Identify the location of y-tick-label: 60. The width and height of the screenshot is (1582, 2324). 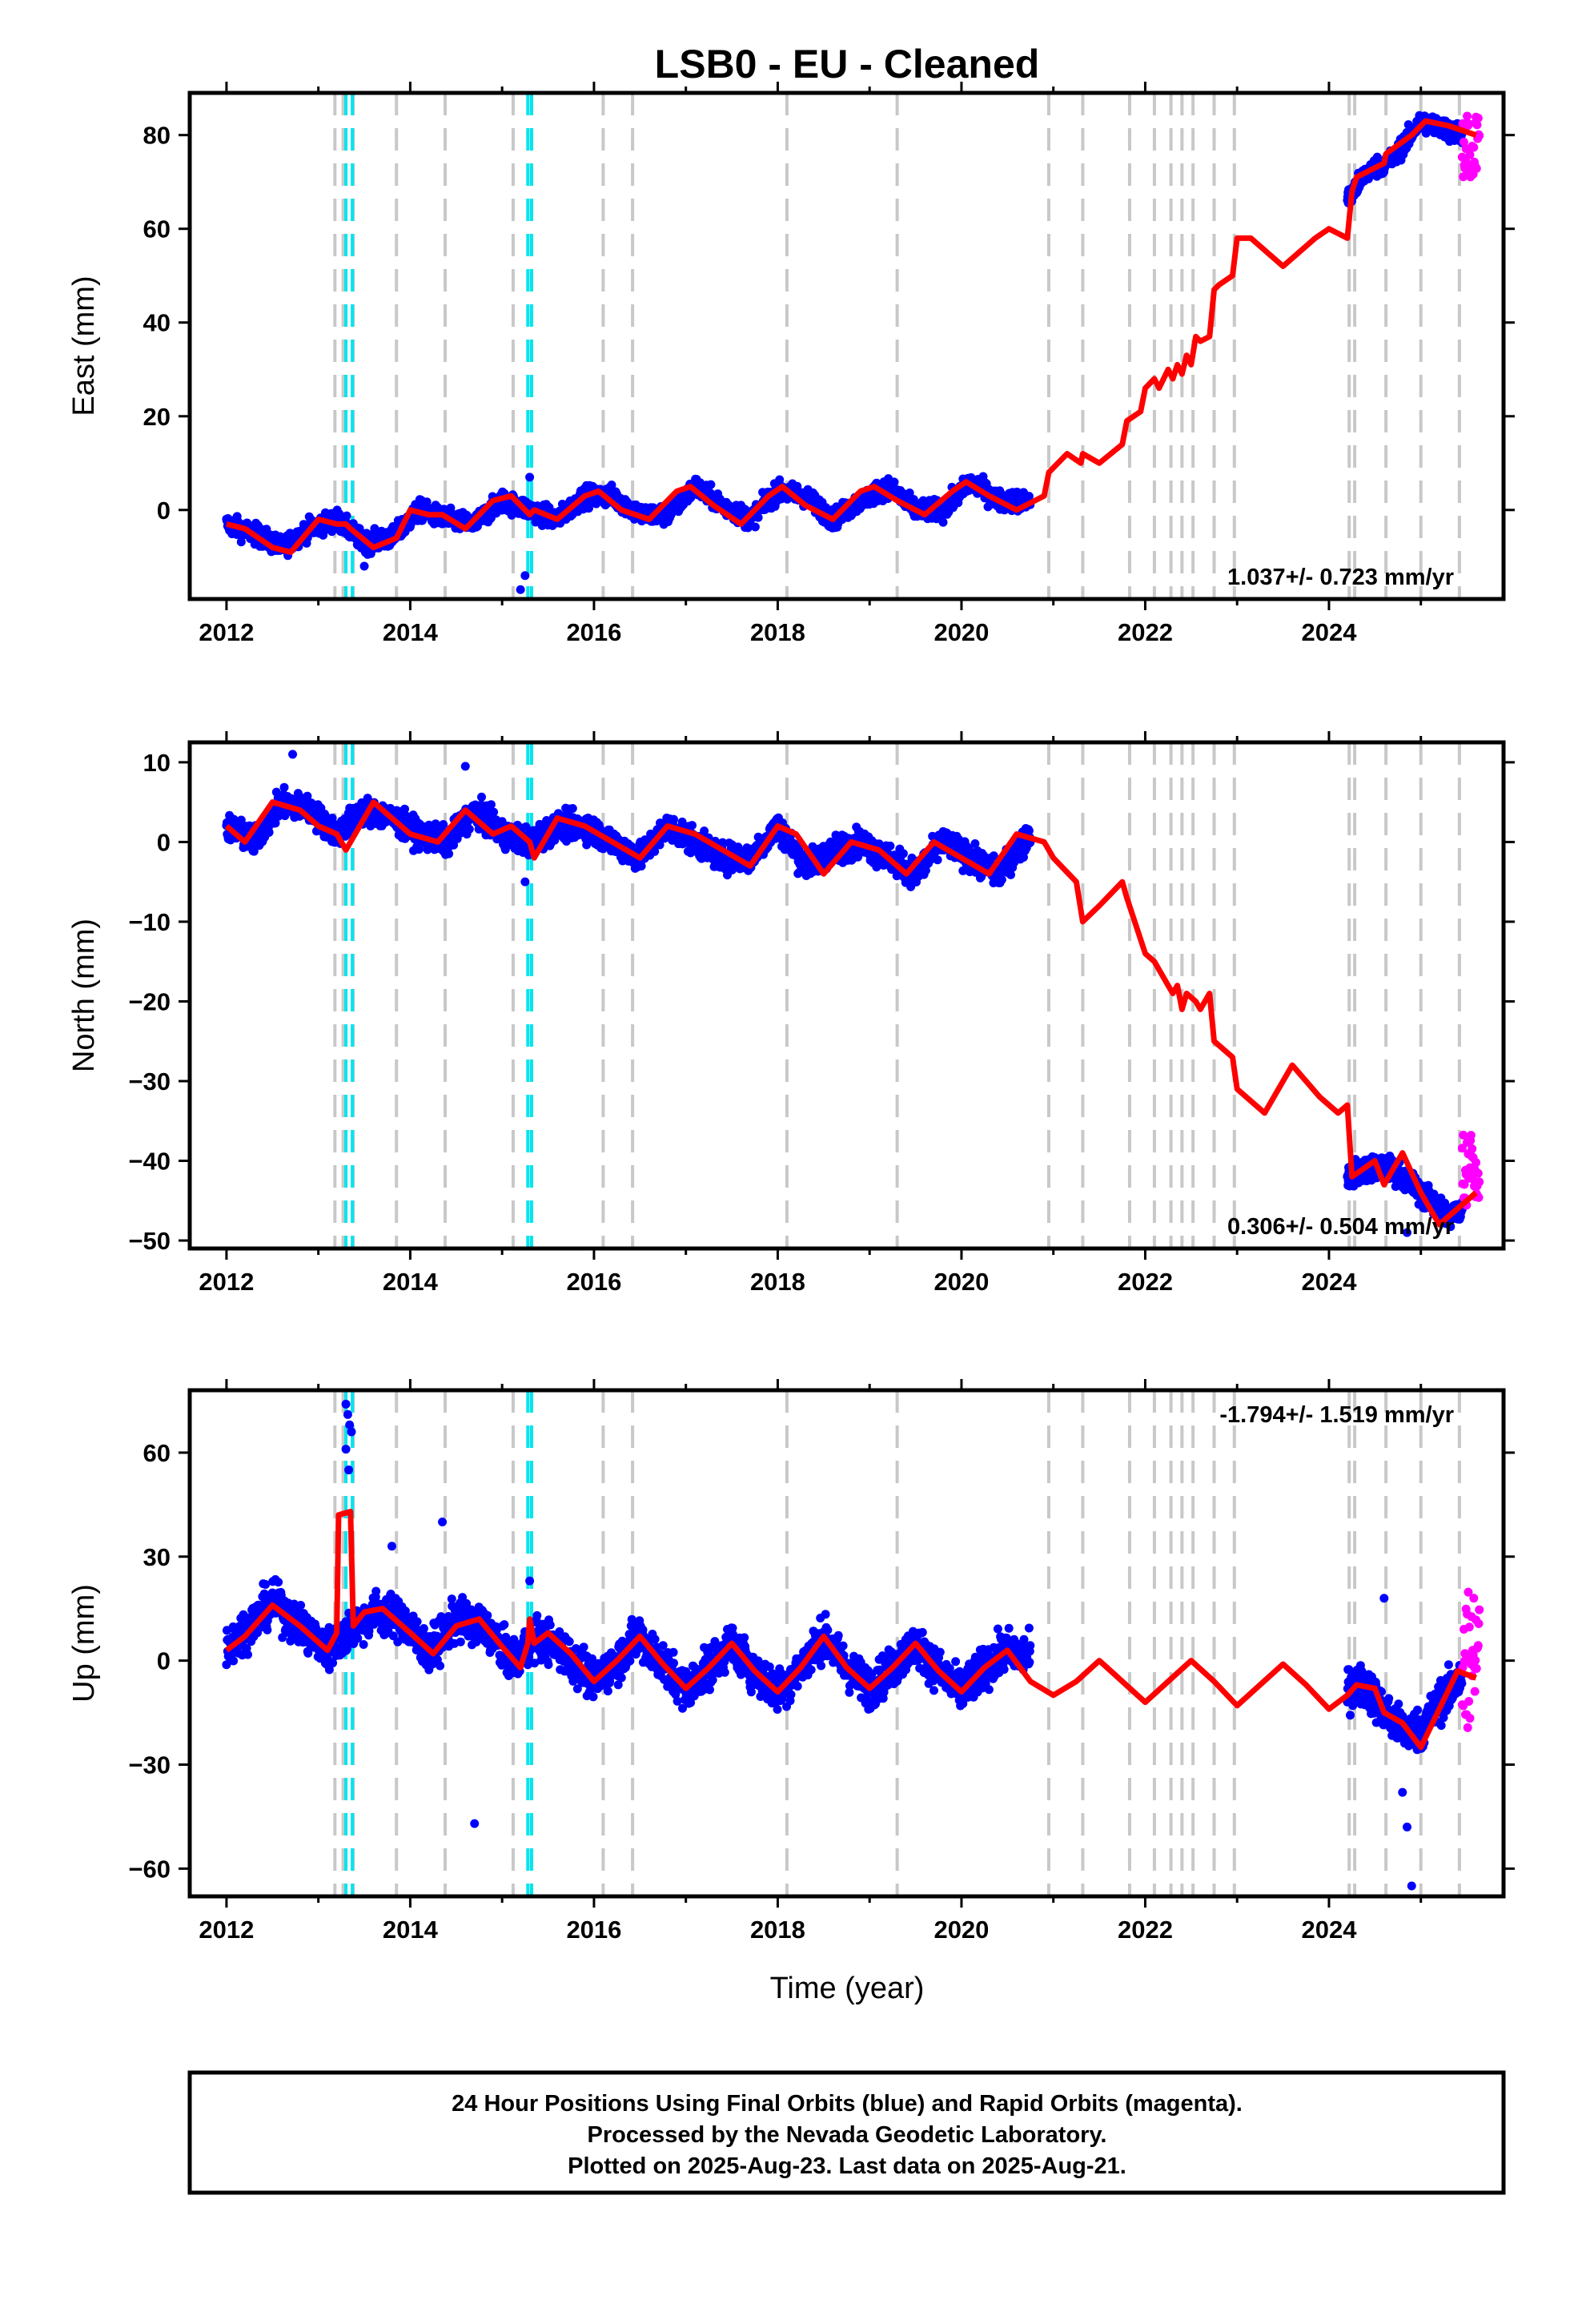
(157, 229).